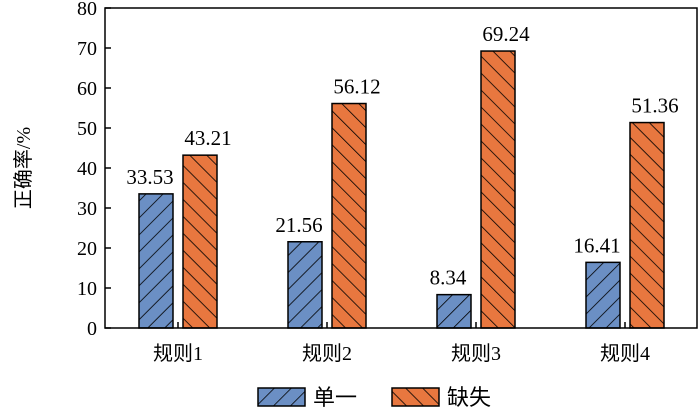  Describe the element at coordinates (596, 245) in the screenshot. I see `data-label: 16.41` at that location.